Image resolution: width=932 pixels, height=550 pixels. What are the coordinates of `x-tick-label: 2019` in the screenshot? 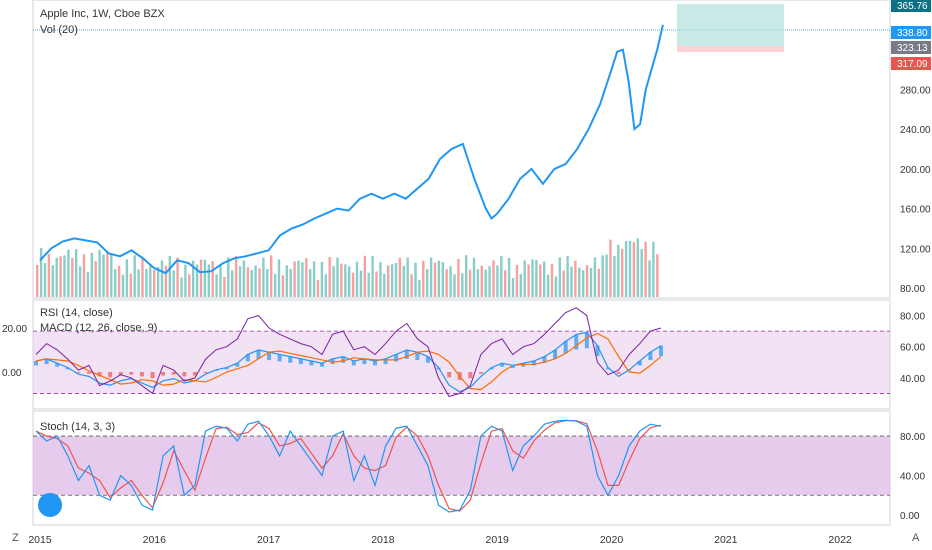 It's located at (498, 540).